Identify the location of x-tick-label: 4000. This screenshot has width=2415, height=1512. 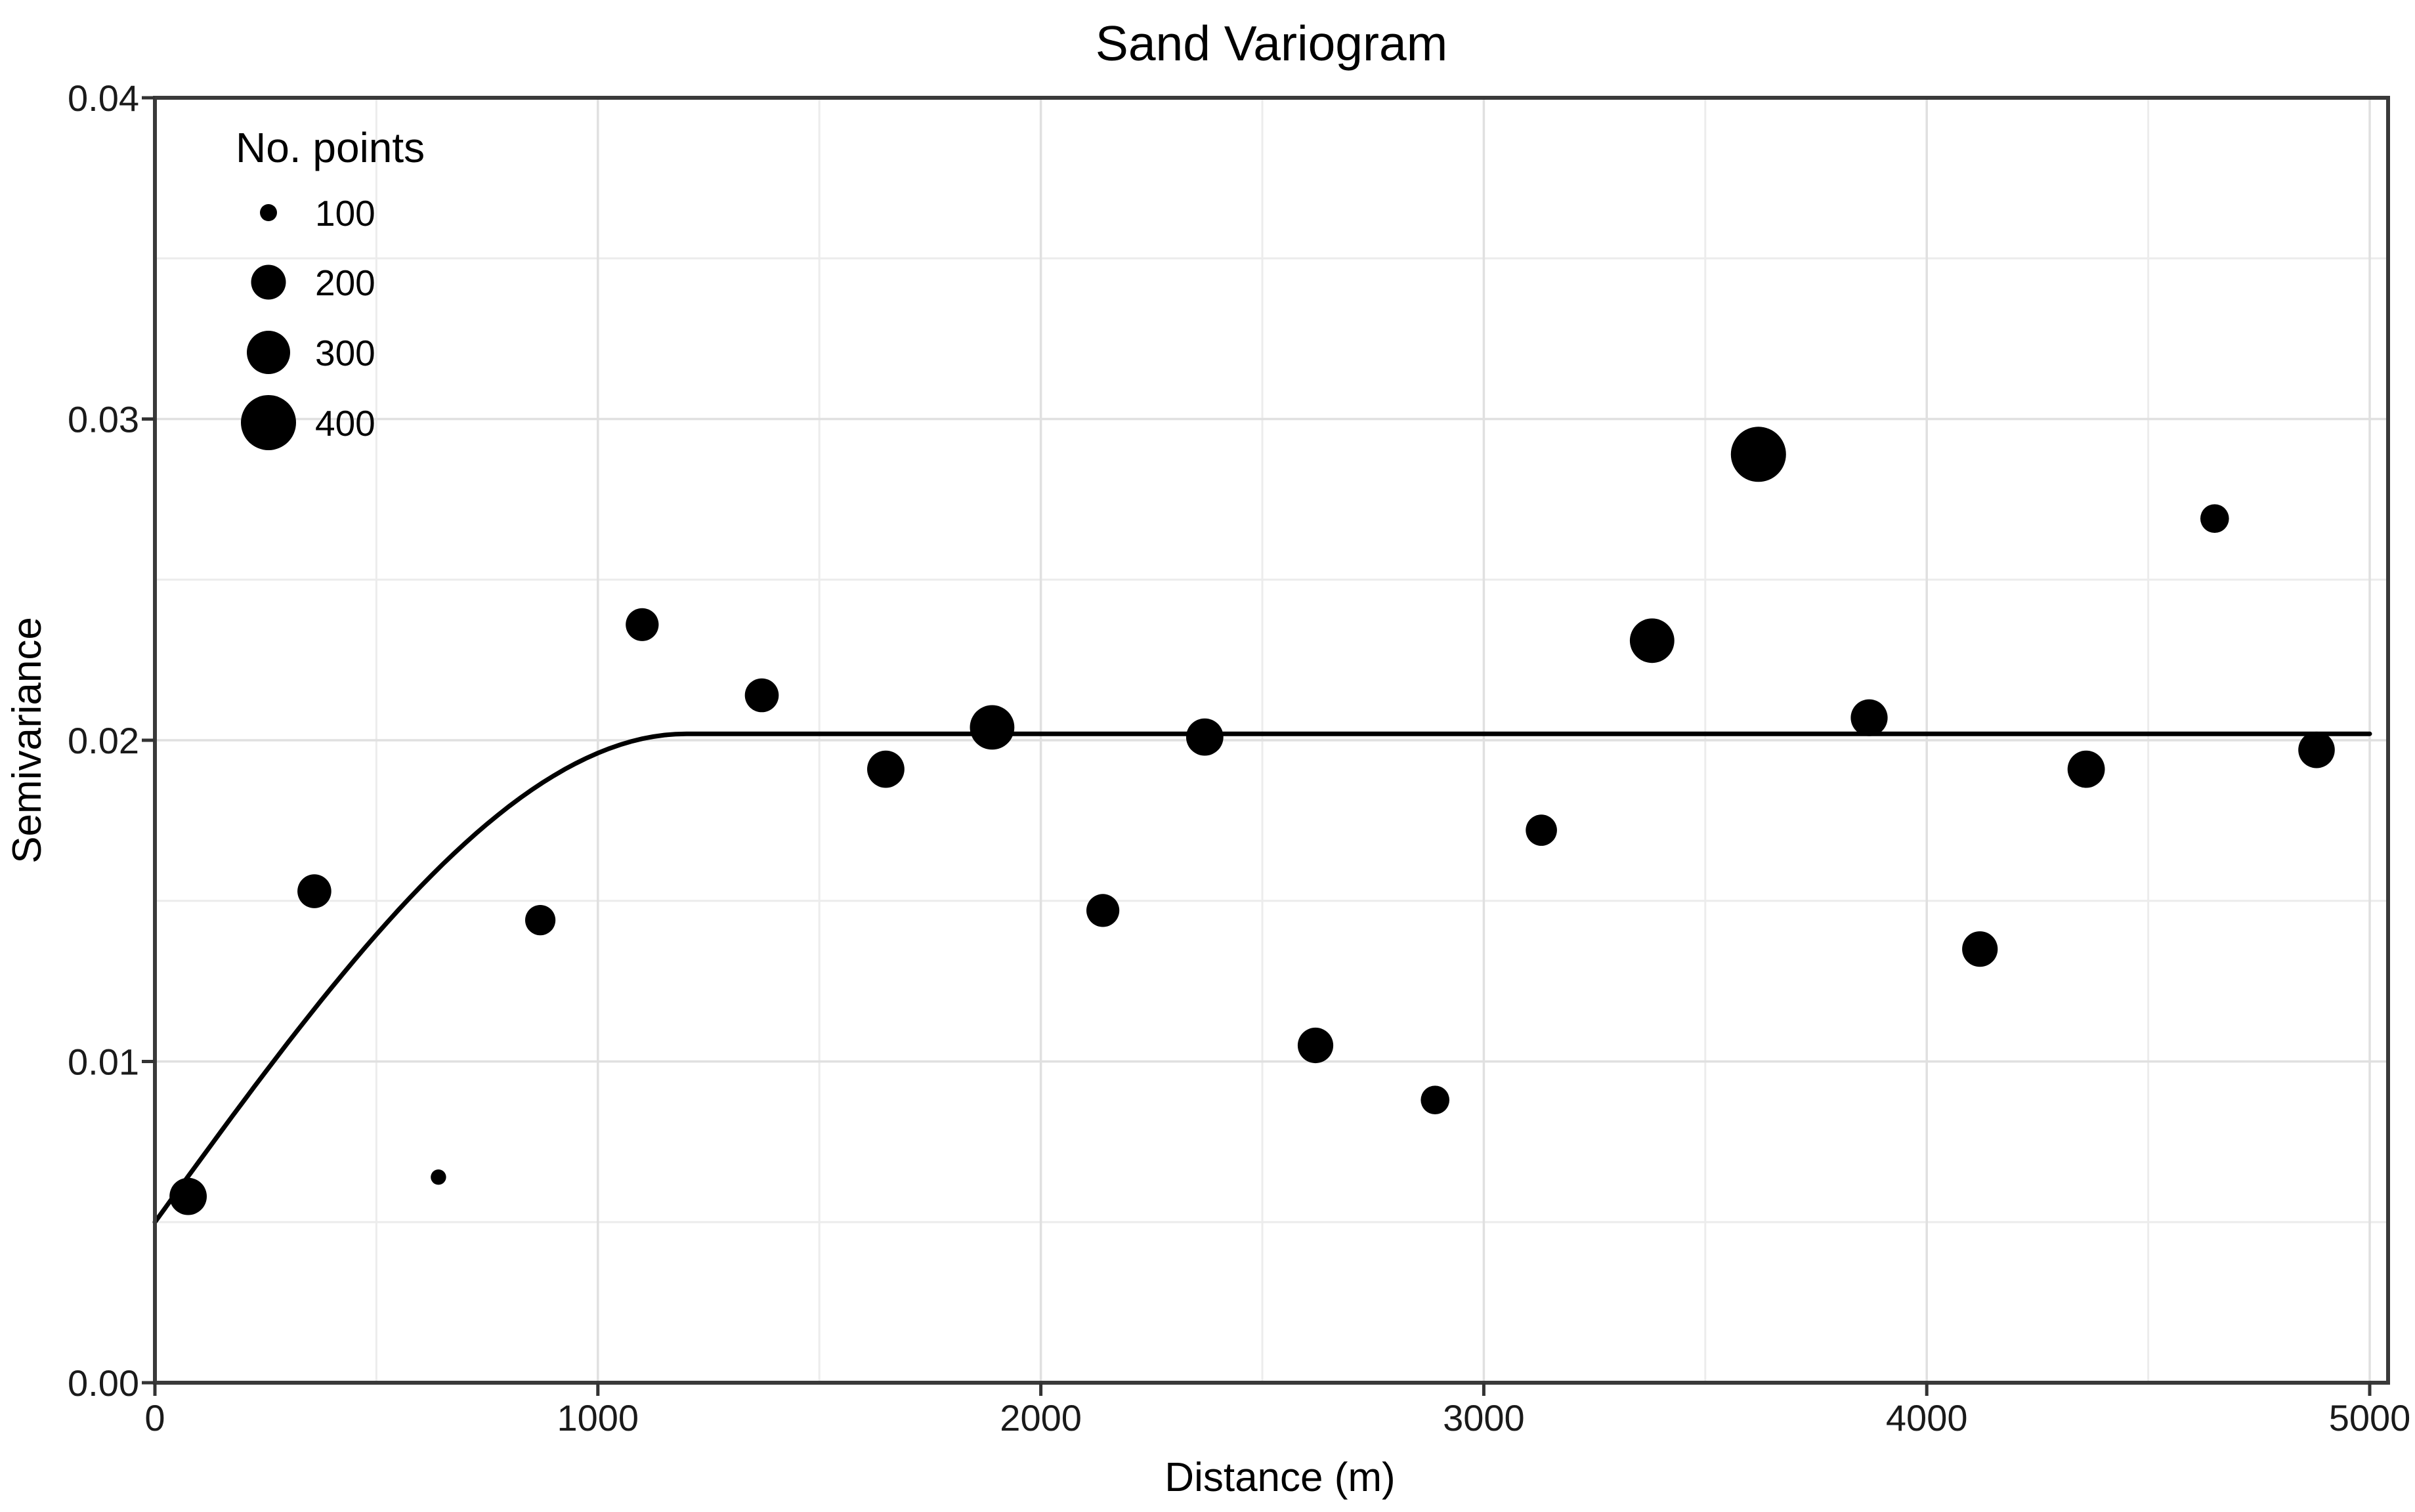
(1927, 1417).